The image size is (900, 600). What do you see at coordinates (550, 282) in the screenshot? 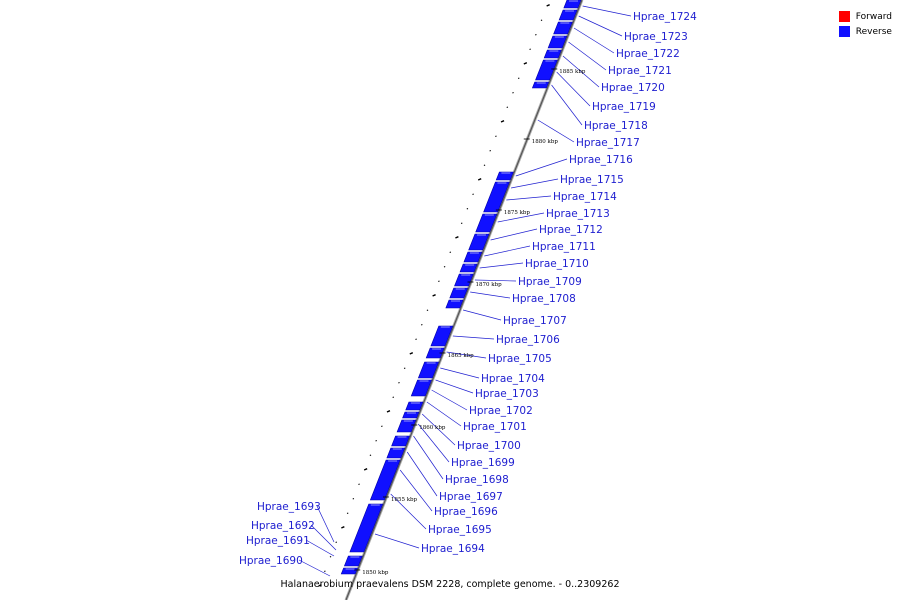
I see `gene-label-hprae-1709: Hprae_1709` at bounding box center [550, 282].